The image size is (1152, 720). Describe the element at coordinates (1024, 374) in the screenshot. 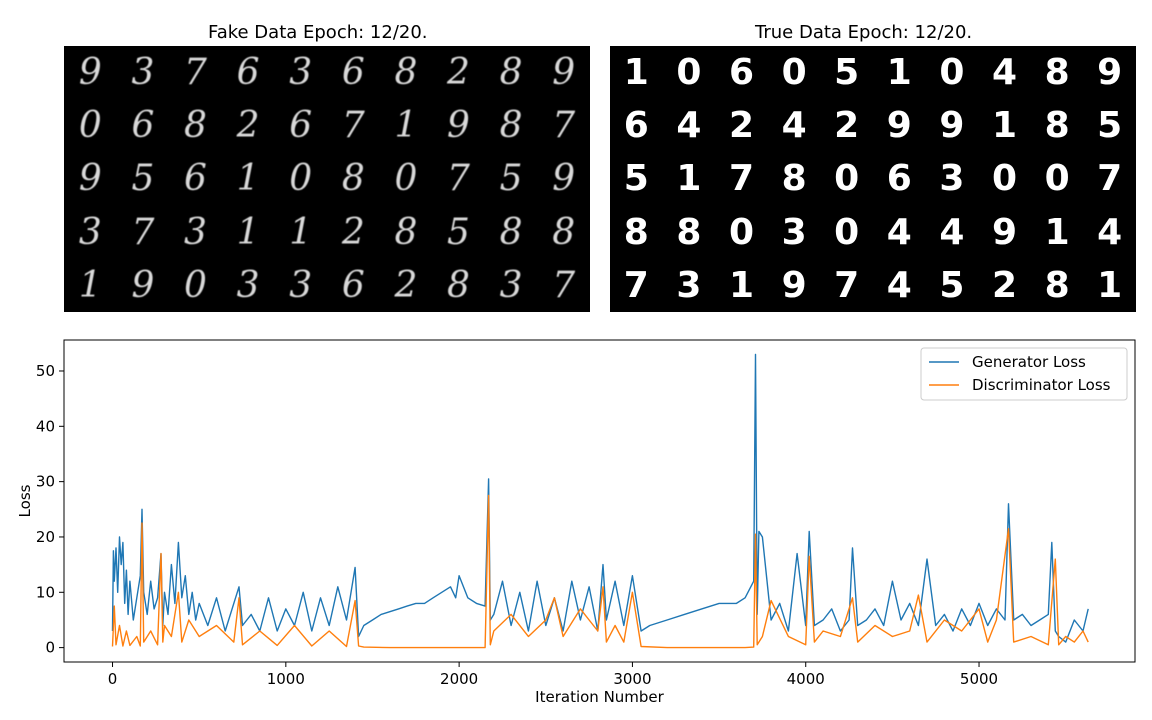

I see `legend-box` at that location.